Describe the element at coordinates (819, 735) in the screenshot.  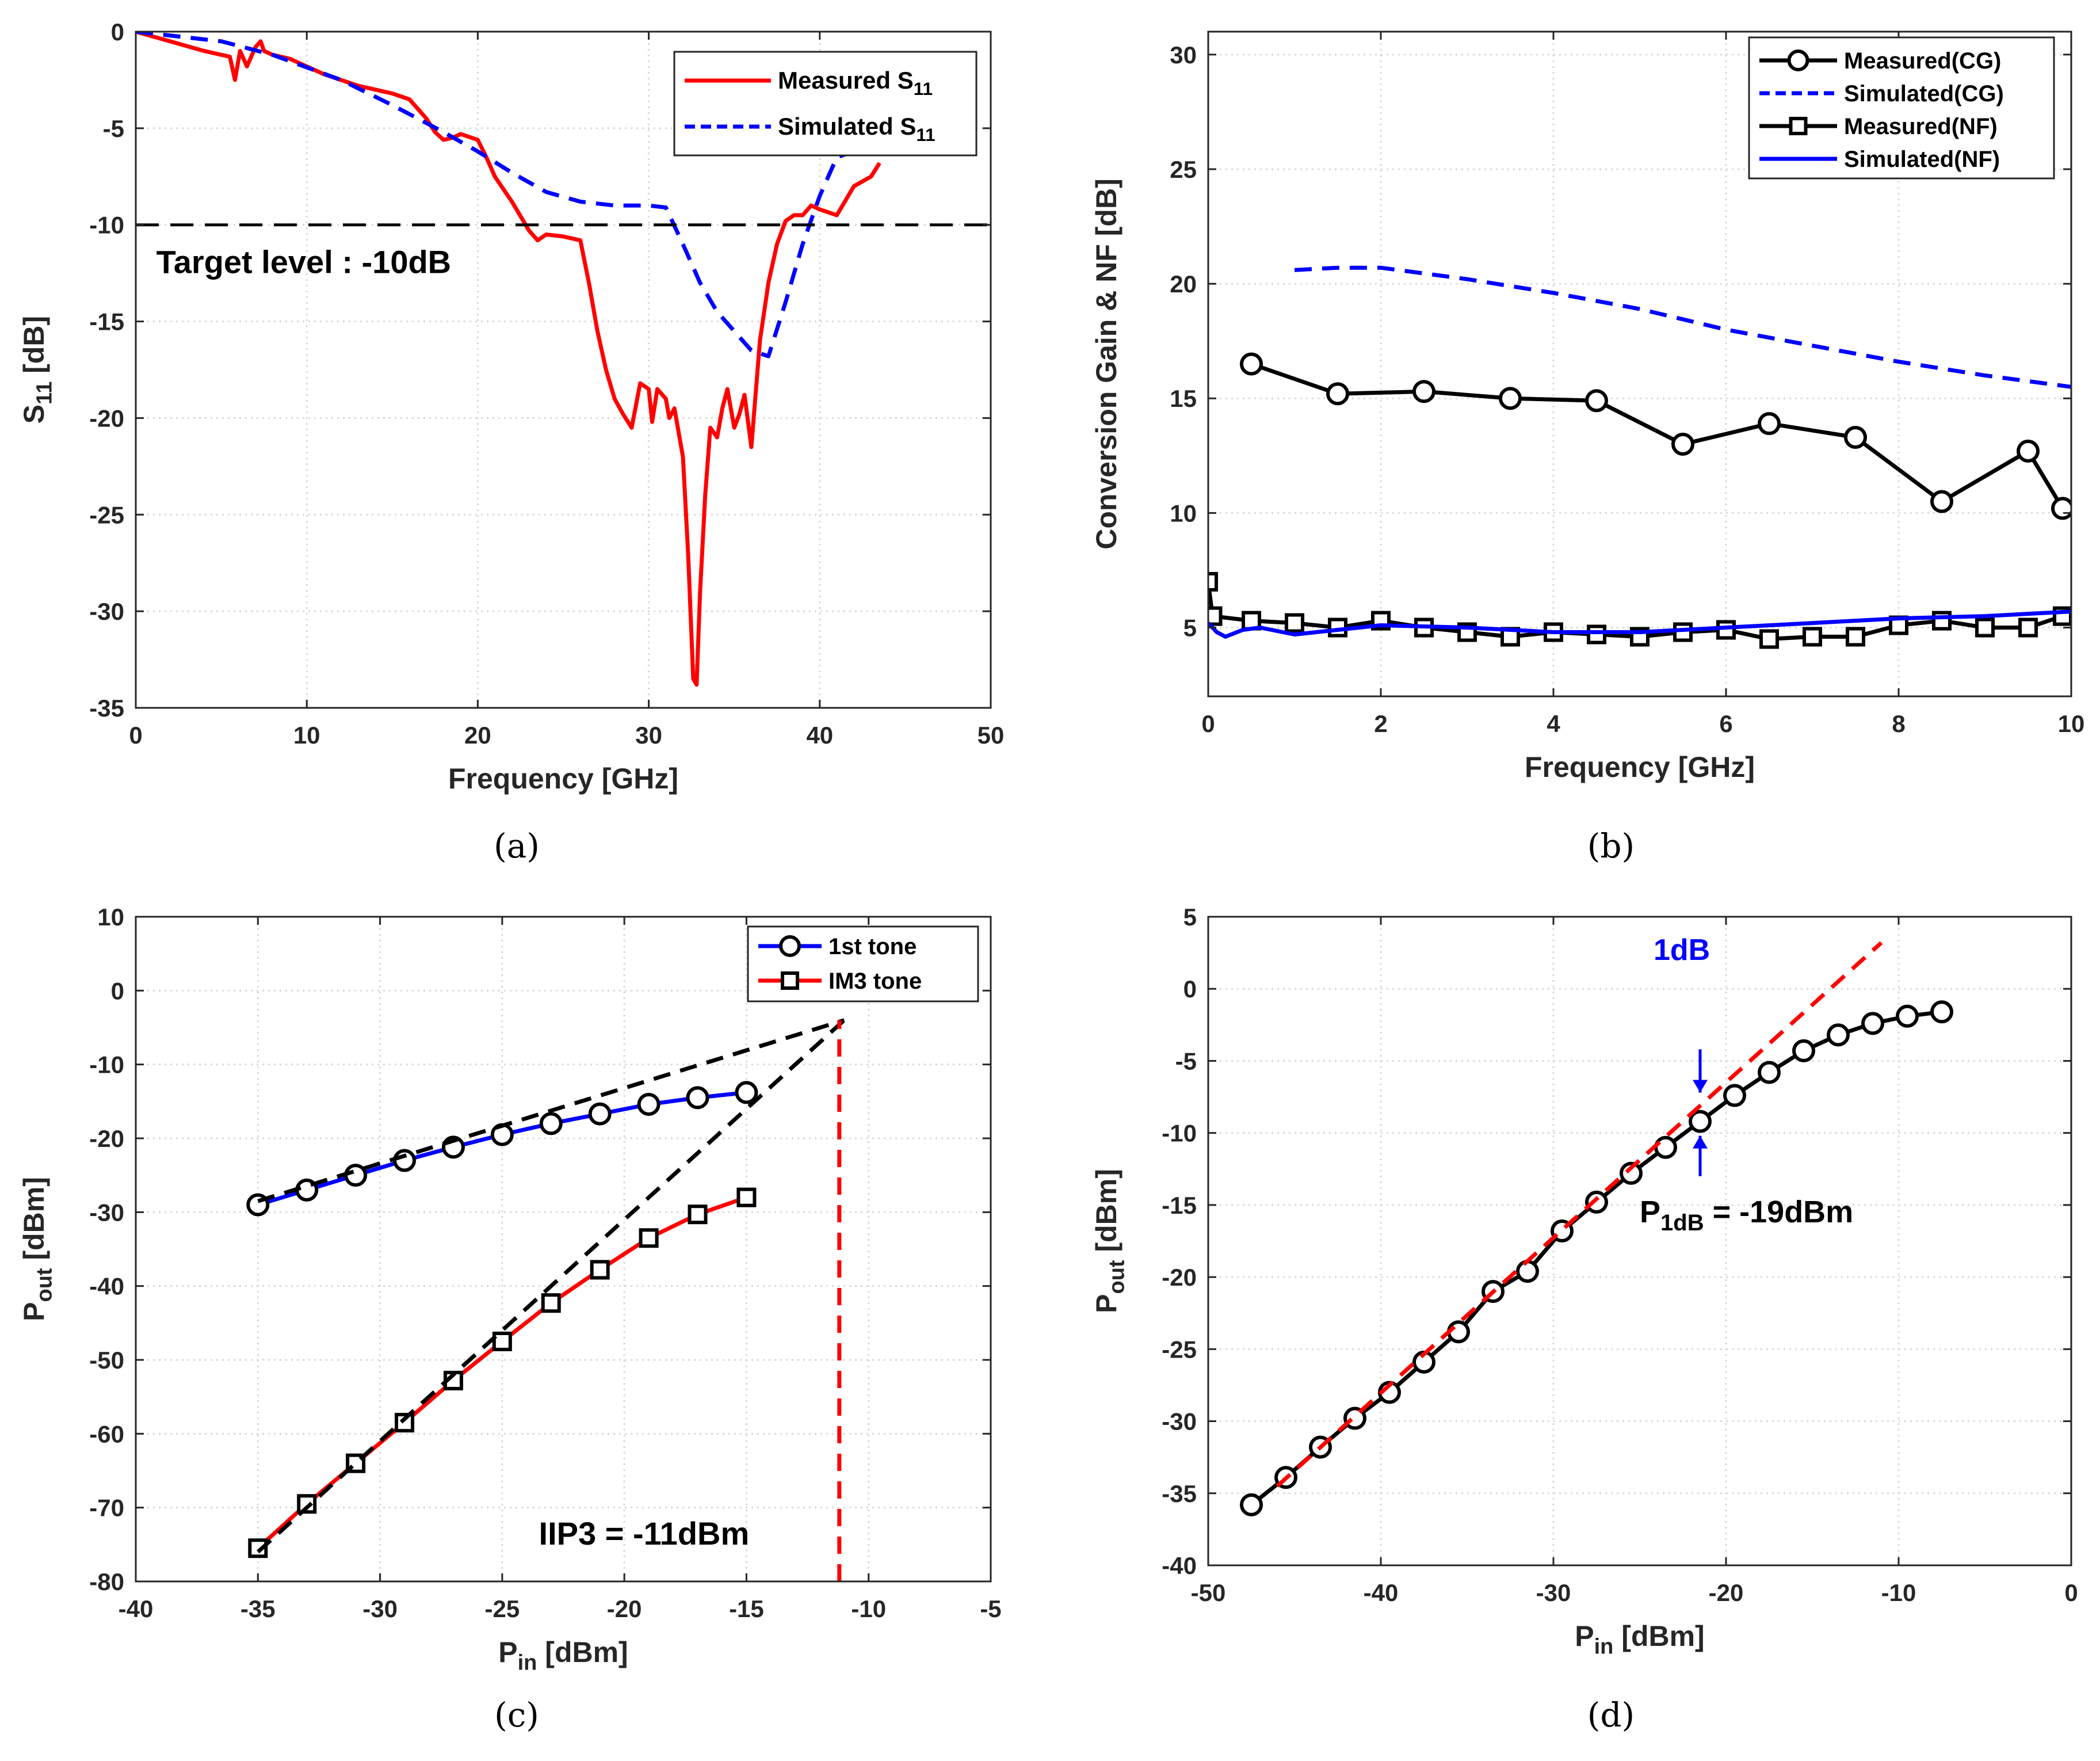
I see `x-tick-label: 40` at that location.